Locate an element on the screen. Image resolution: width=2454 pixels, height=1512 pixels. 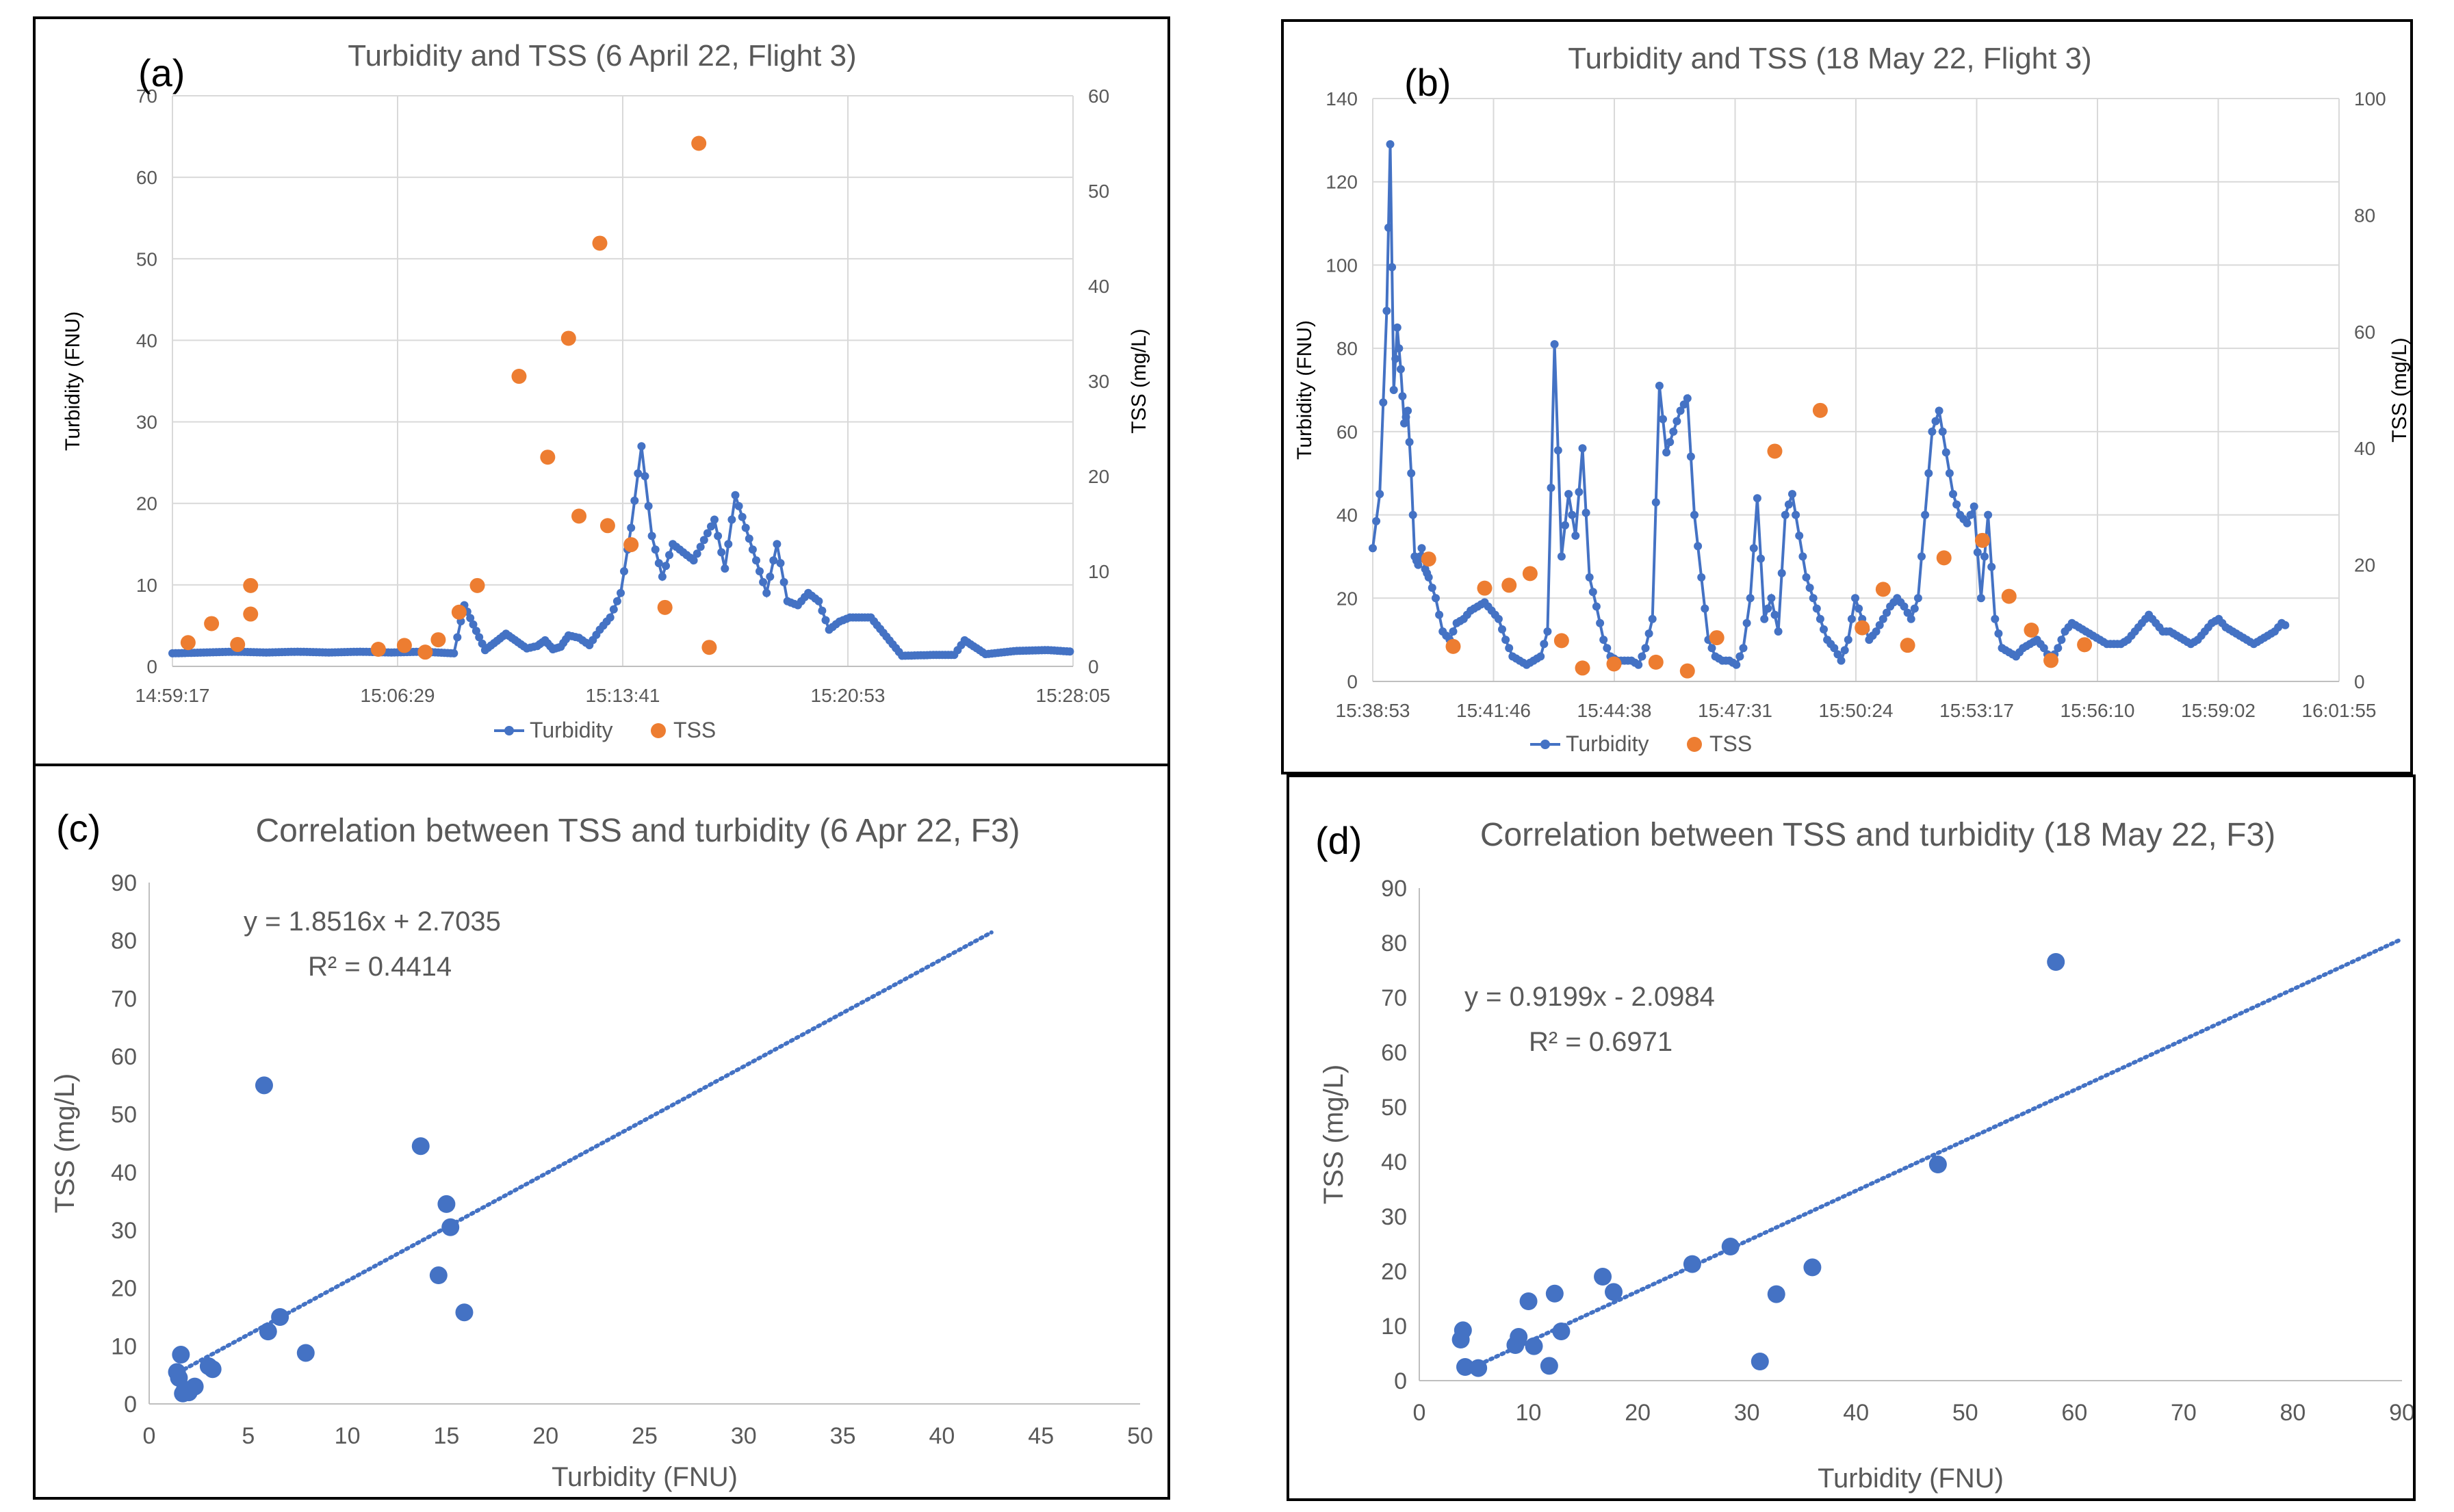
panel-letter: (b) is located at coordinates (1428, 82).